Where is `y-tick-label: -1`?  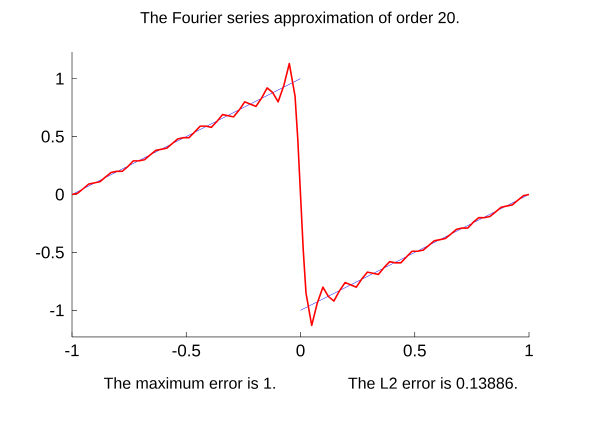
y-tick-label: -1 is located at coordinates (57, 310).